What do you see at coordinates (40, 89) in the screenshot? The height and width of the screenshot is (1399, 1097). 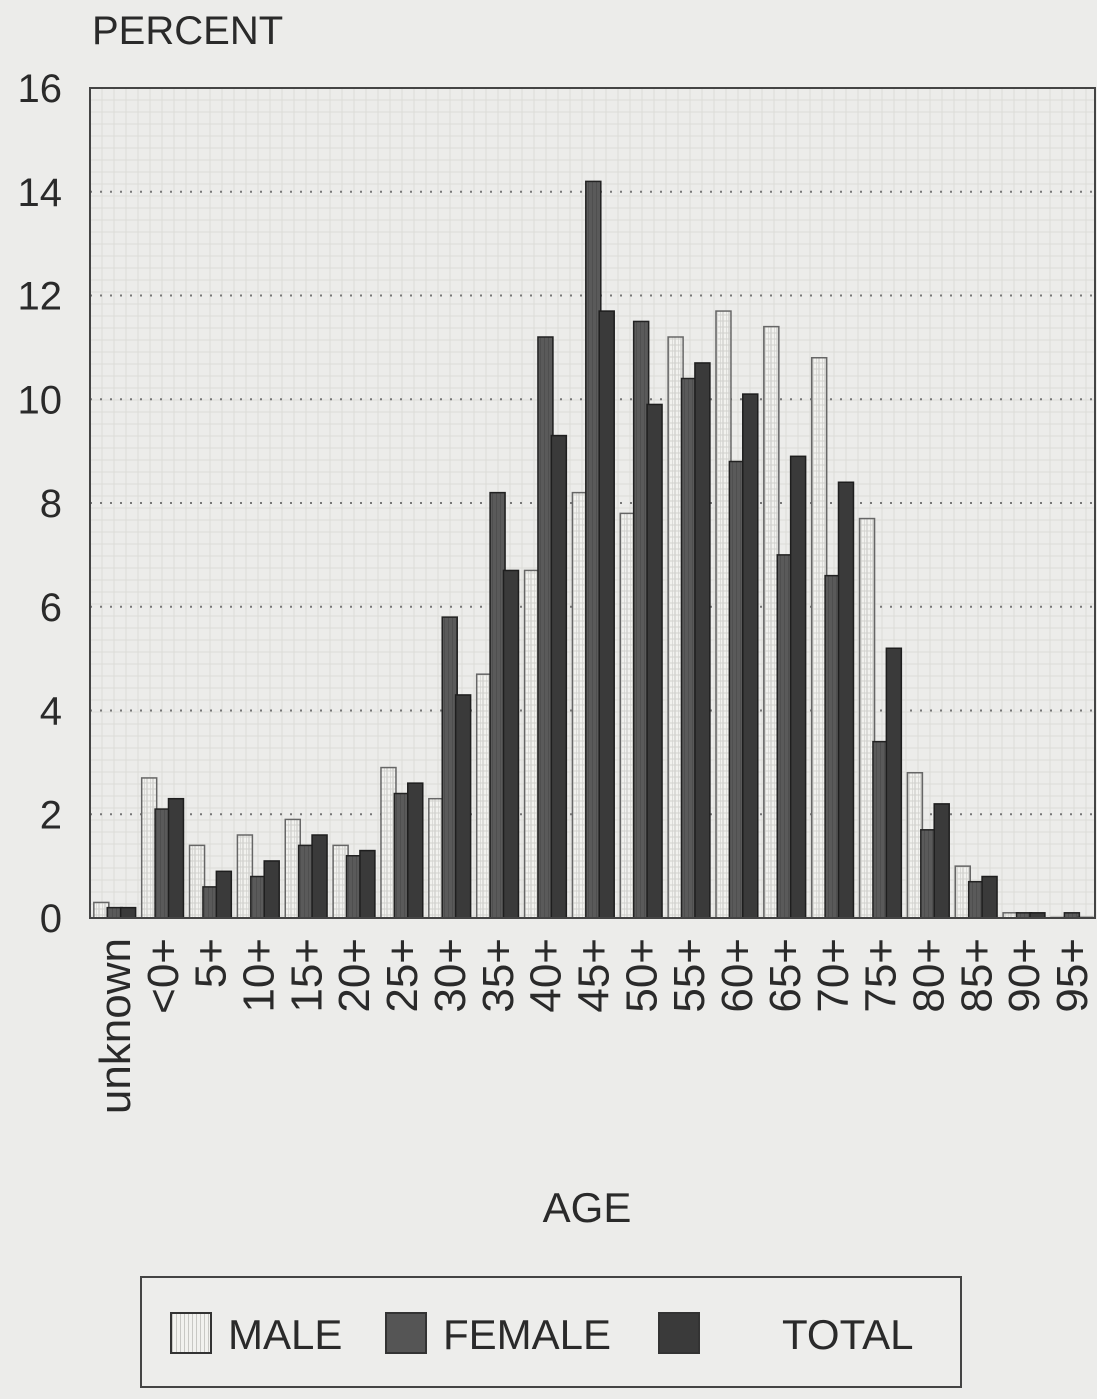 I see `y-tick-label: 16` at bounding box center [40, 89].